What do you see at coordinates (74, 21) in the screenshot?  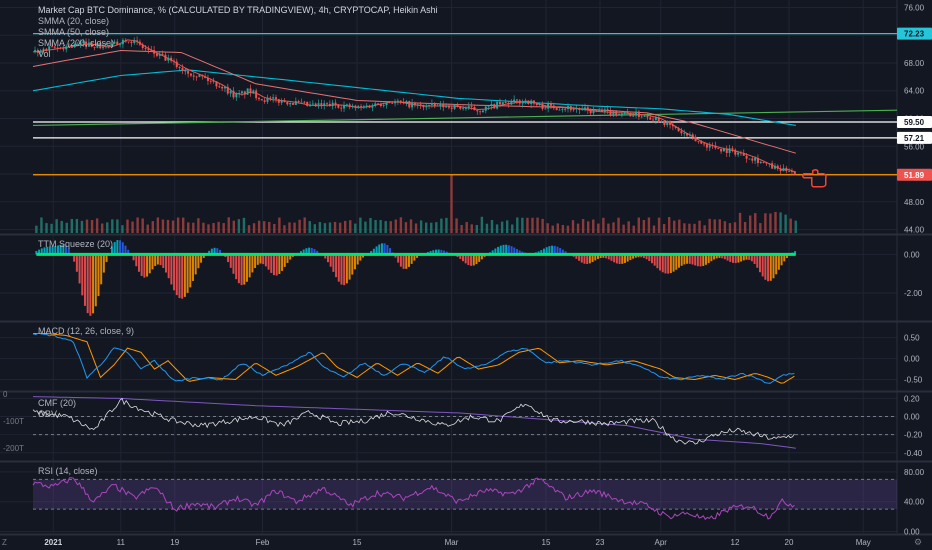 I see `legend-smma20: SMMA (20, close)` at bounding box center [74, 21].